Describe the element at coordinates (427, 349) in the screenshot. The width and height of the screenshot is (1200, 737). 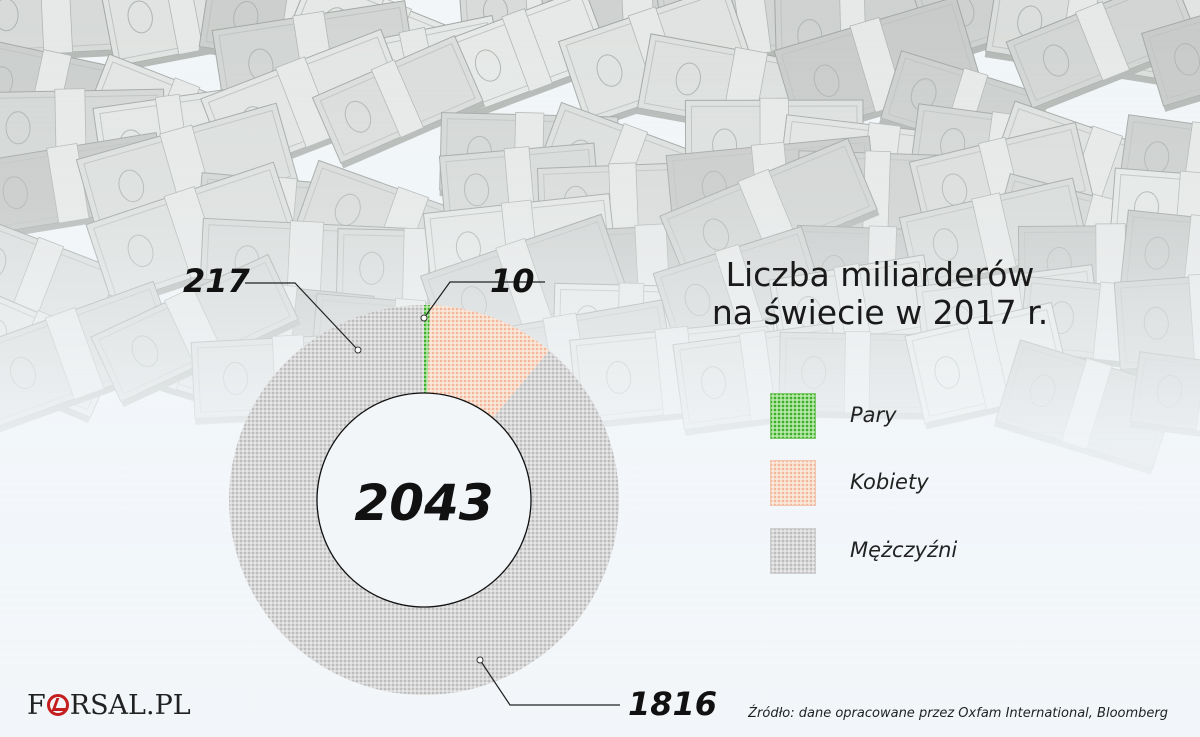
I see `slice-pary` at that location.